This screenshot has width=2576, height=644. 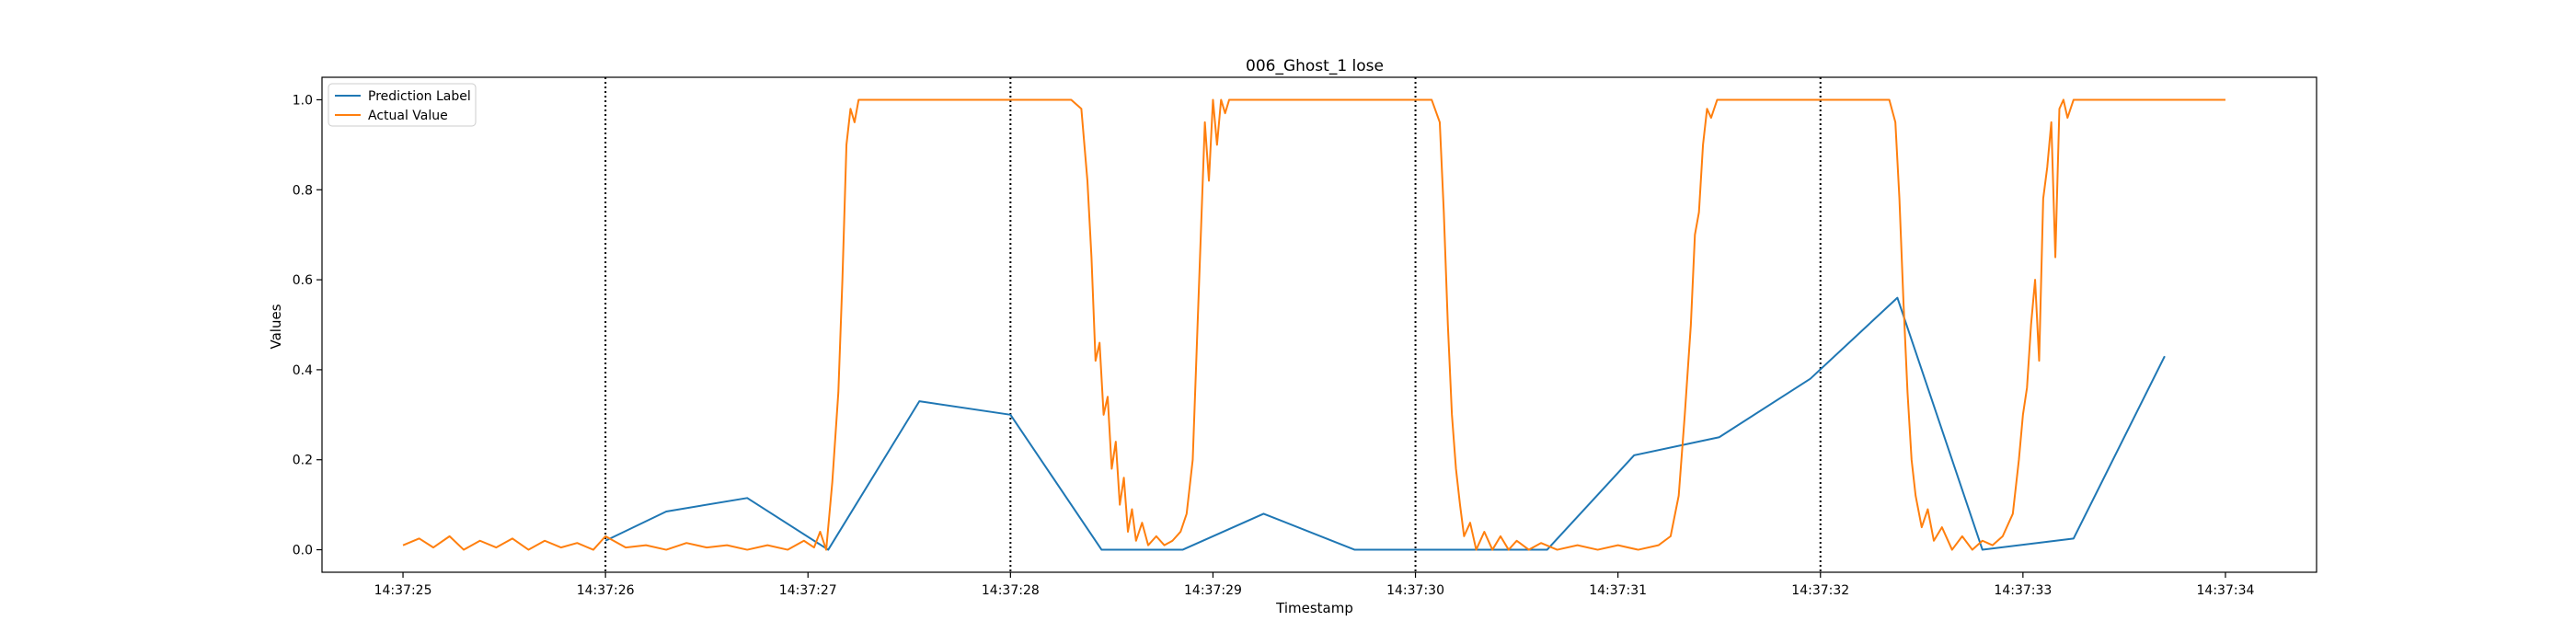 I want to click on x-tick-label: 14:37:31, so click(x=1618, y=590).